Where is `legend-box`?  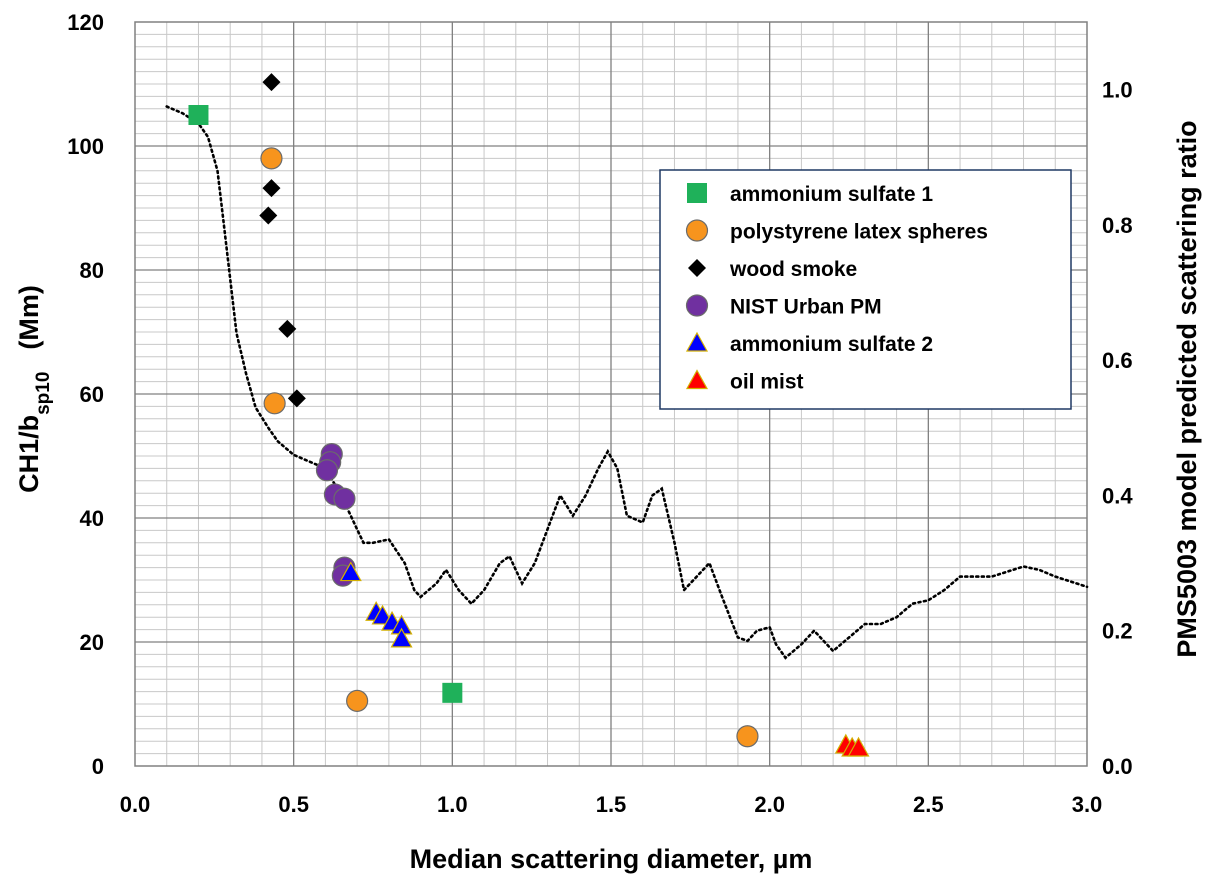
legend-box is located at coordinates (865, 289).